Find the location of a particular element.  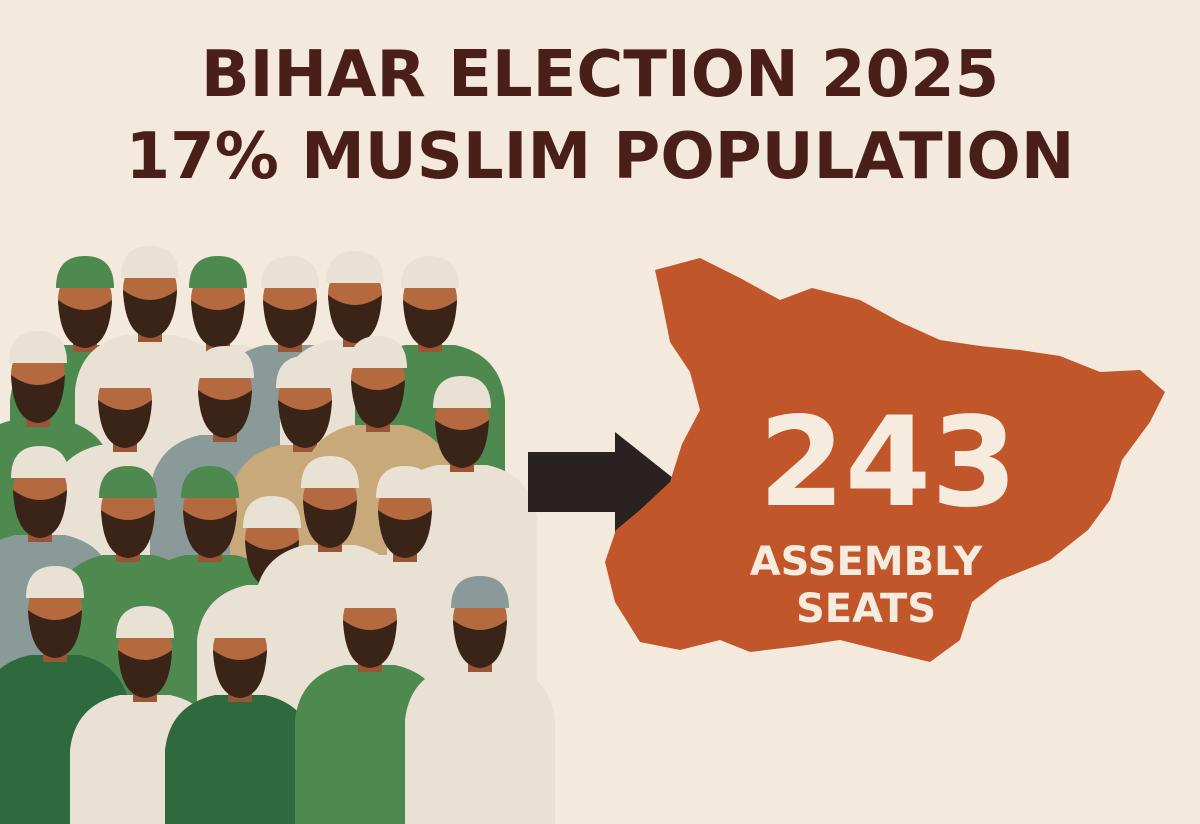

seat-count: 243 is located at coordinates (888, 463).